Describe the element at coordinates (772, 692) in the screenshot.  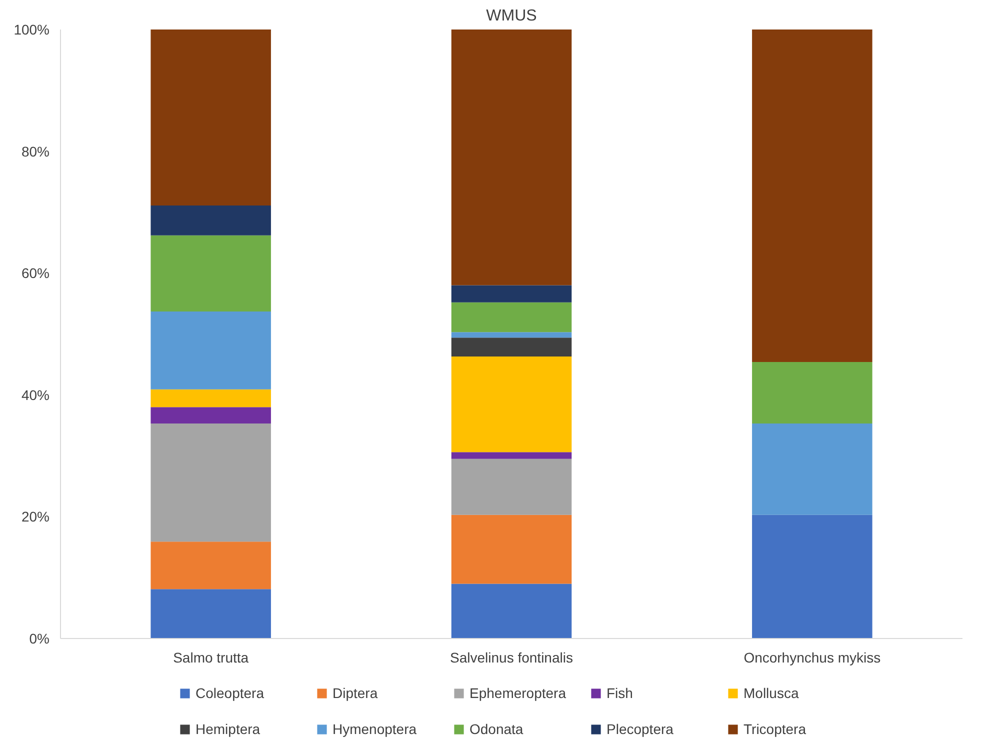
I see `legend-label: Mollusca` at that location.